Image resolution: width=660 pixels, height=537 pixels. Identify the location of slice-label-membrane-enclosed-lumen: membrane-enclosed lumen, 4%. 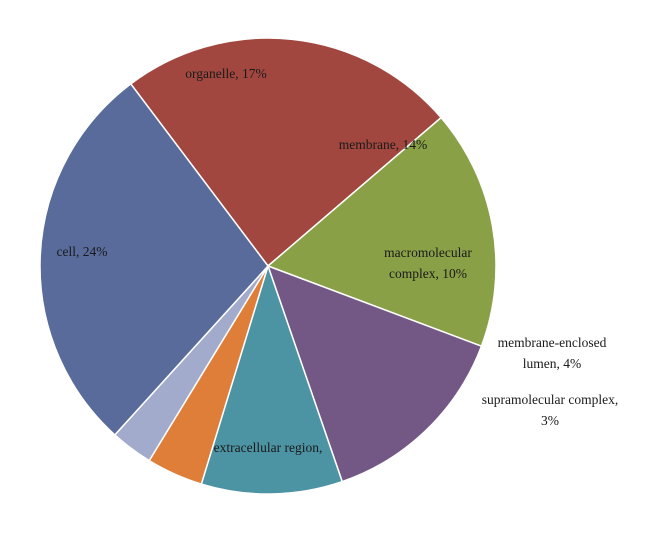
(552, 353).